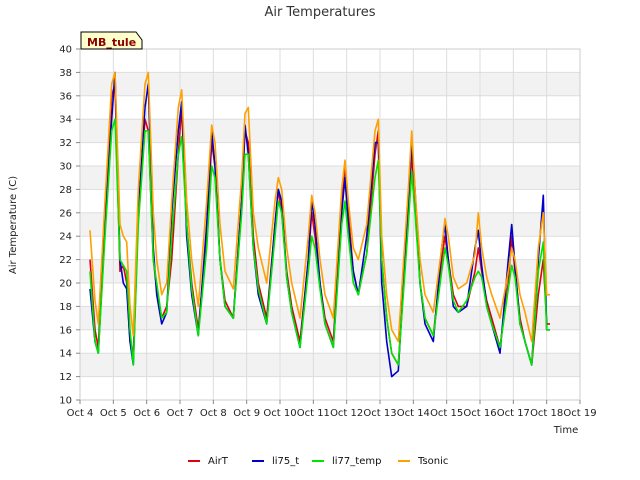 Image resolution: width=640 pixels, height=480 pixels. Describe the element at coordinates (65, 120) in the screenshot. I see `y-tick-label: 34` at that location.